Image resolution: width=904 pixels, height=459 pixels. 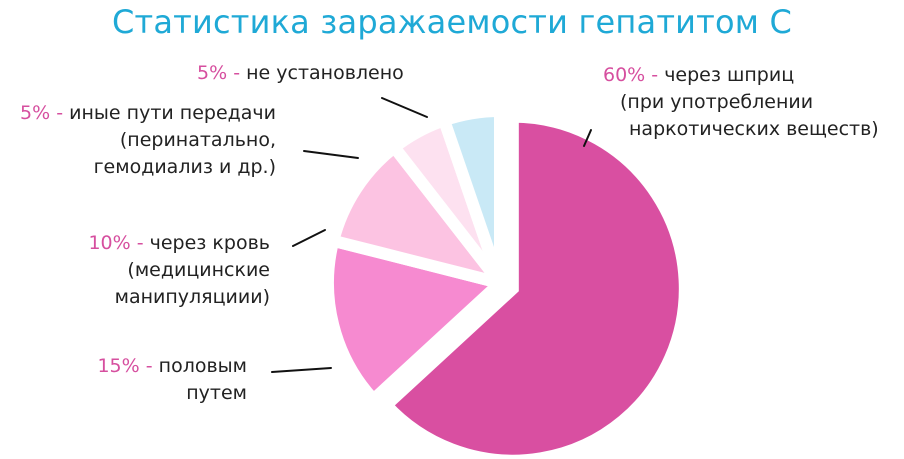 What do you see at coordinates (587, 138) in the screenshot?
I see `leader-line-injection` at bounding box center [587, 138].